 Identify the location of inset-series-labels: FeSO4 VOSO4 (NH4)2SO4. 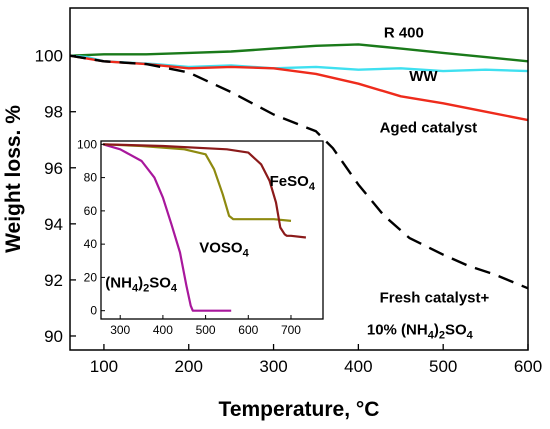
(210, 233).